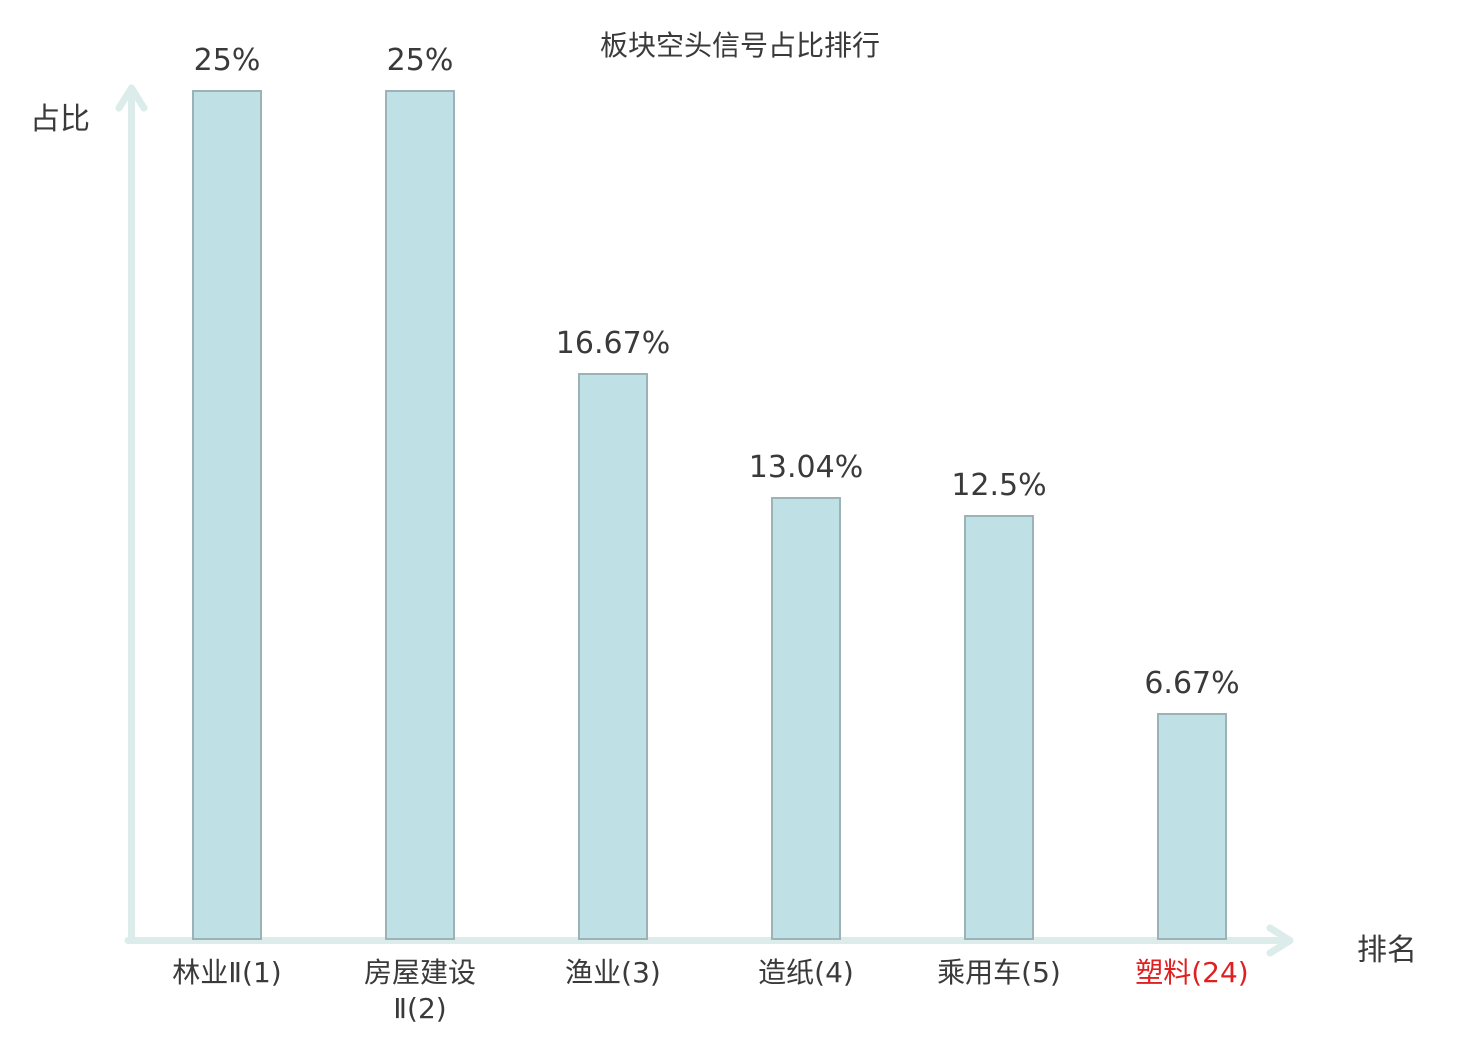 This screenshot has width=1480, height=1040. I want to click on bar-value-label: 12.5%, so click(999, 485).